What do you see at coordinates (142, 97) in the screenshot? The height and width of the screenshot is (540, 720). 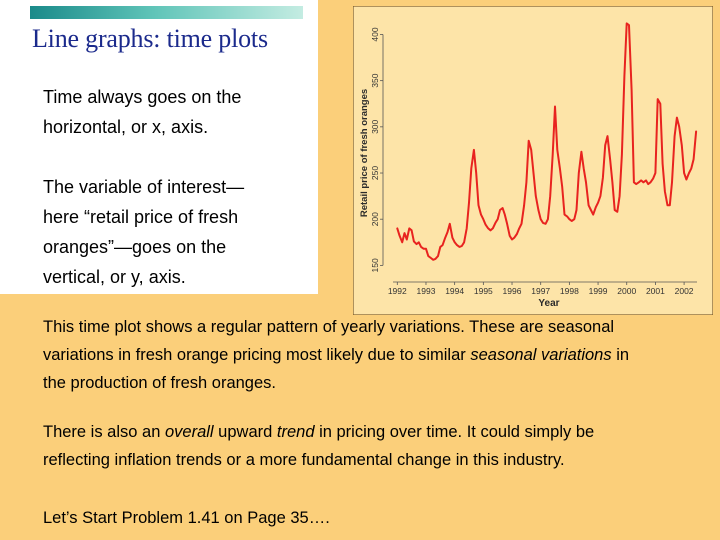 I see `bullet-time-axis-line-1: Time always goes on the` at bounding box center [142, 97].